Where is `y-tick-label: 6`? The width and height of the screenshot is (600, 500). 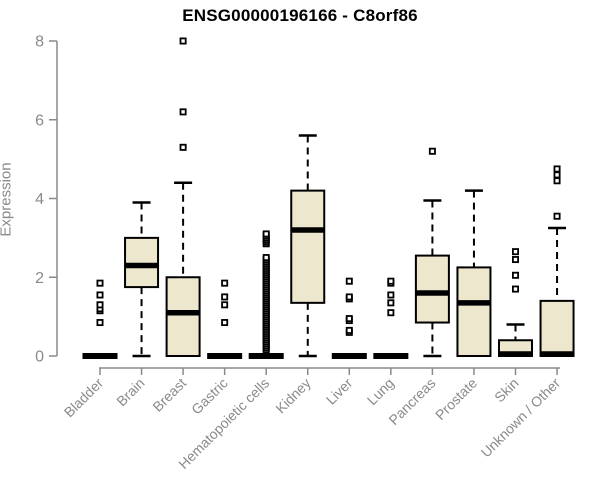
y-tick-label: 6 is located at coordinates (39, 120).